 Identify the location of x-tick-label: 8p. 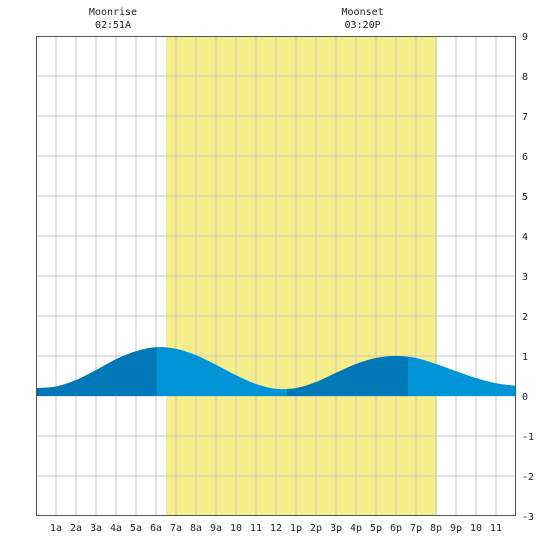
(436, 528).